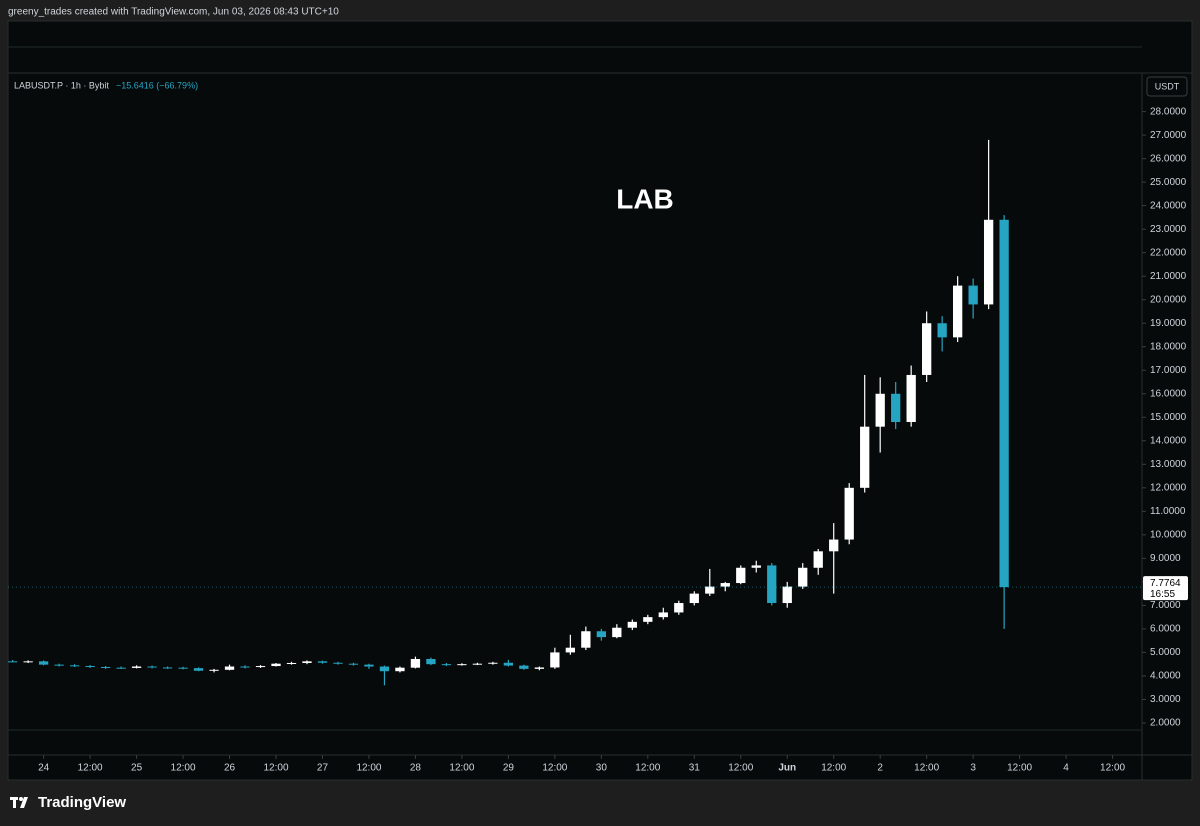 The height and width of the screenshot is (826, 1200). What do you see at coordinates (787, 768) in the screenshot?
I see `x-tick-label: Jun` at bounding box center [787, 768].